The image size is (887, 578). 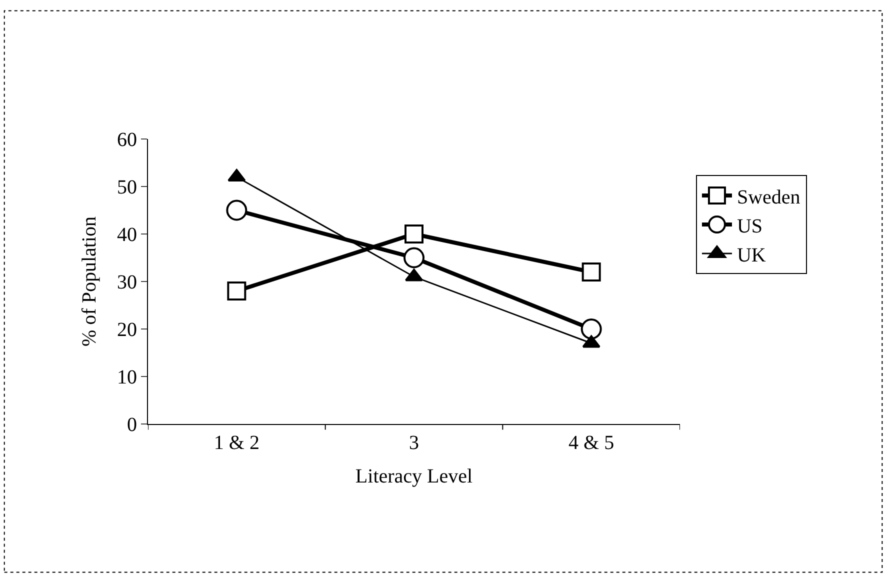 I want to click on x-tick-label: 4 & 5, so click(x=591, y=443).